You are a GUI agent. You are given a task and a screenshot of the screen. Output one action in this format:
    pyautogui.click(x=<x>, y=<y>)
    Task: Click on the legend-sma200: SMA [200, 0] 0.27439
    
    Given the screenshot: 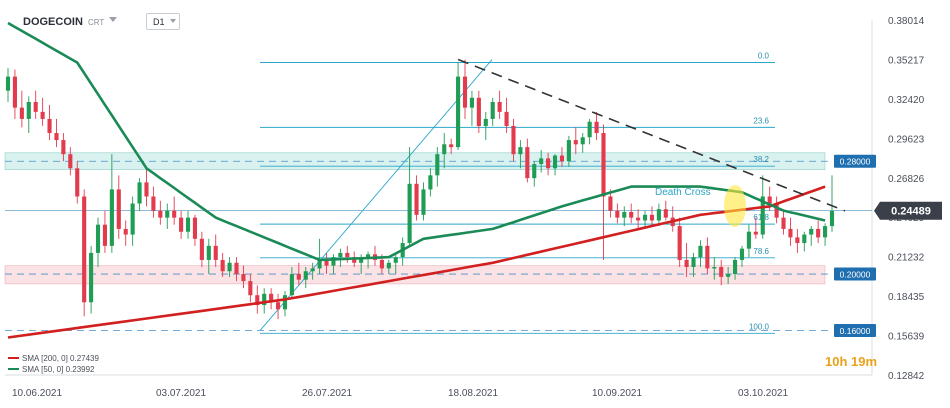 What is the action you would take?
    pyautogui.click(x=53, y=358)
    